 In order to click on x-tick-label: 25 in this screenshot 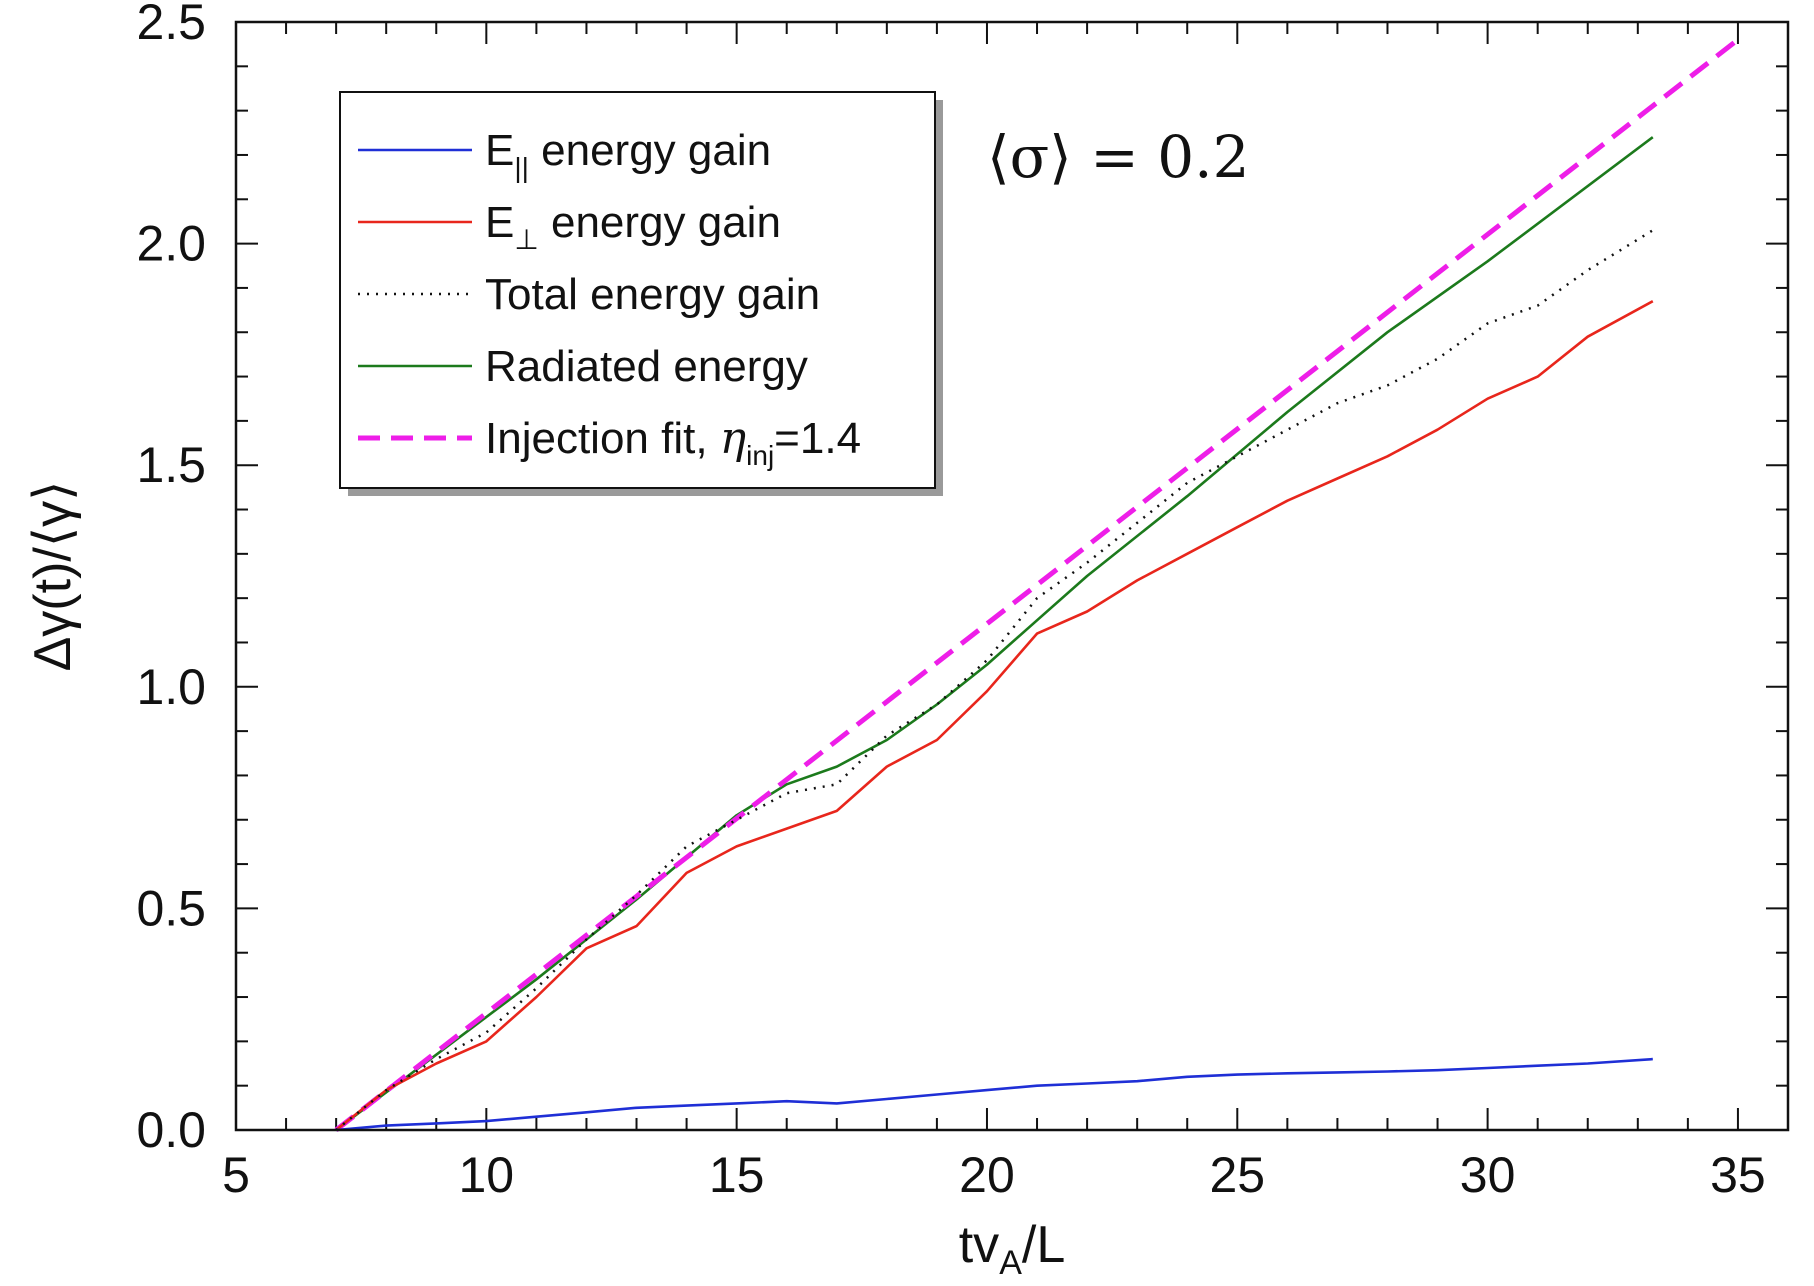, I will do `click(1237, 1175)`.